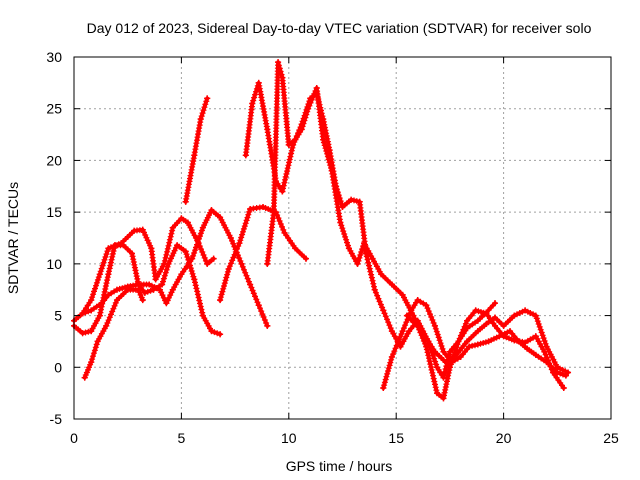 The image size is (640, 480). Describe the element at coordinates (396, 438) in the screenshot. I see `x-tick-label: 15` at that location.